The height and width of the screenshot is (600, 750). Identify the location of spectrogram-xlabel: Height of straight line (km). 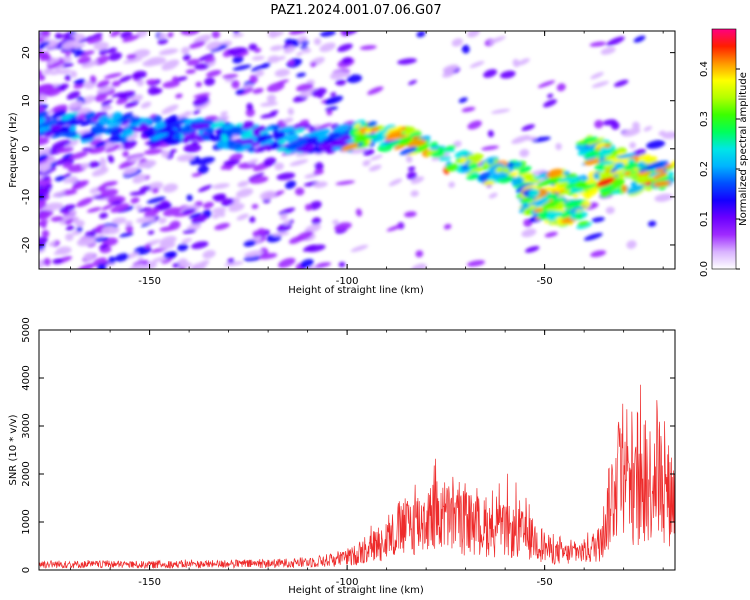
(356, 290).